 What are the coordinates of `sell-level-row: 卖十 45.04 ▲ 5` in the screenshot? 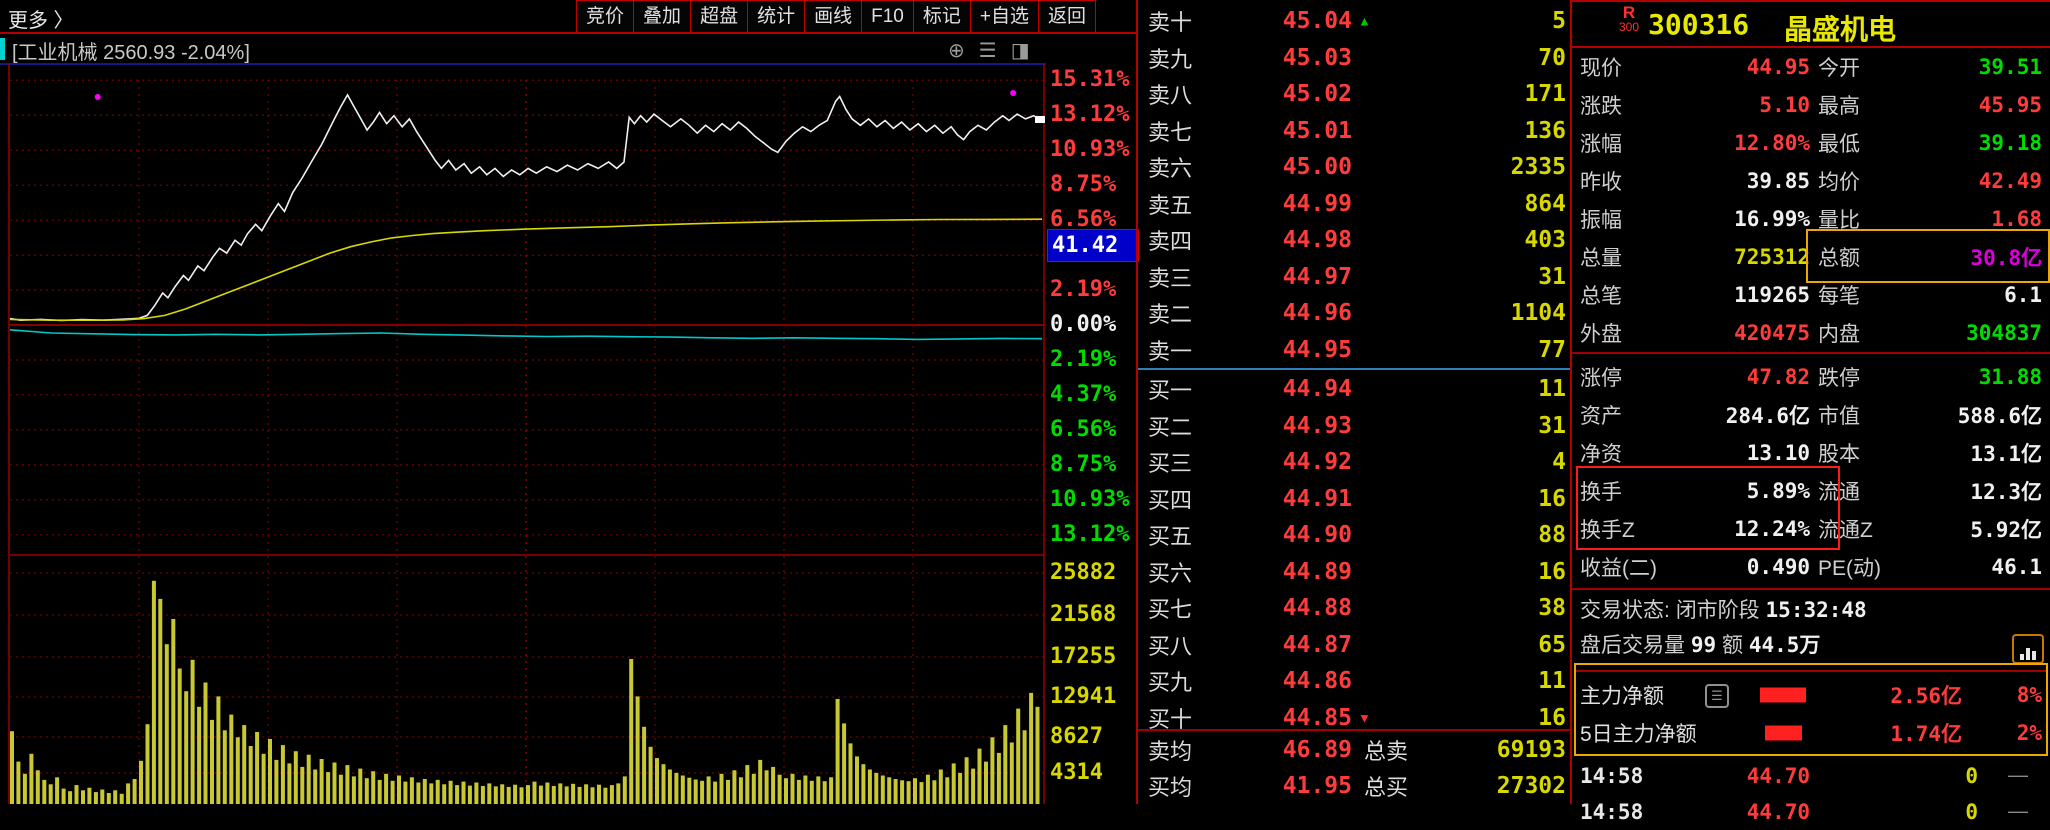 It's located at (1354, 21).